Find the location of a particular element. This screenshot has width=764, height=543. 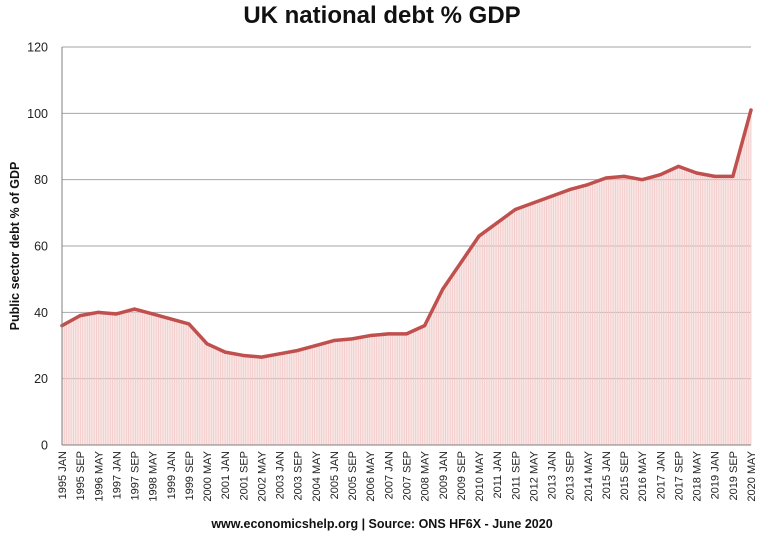

y-axis-label: Public sector debt % of GDP is located at coordinates (15, 246).